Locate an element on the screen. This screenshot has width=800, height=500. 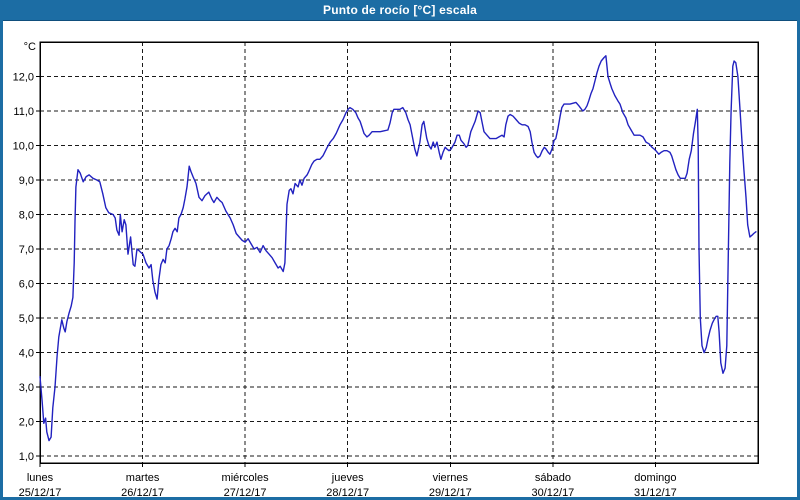
y-tick-label: 8,0 is located at coordinates (26, 216).